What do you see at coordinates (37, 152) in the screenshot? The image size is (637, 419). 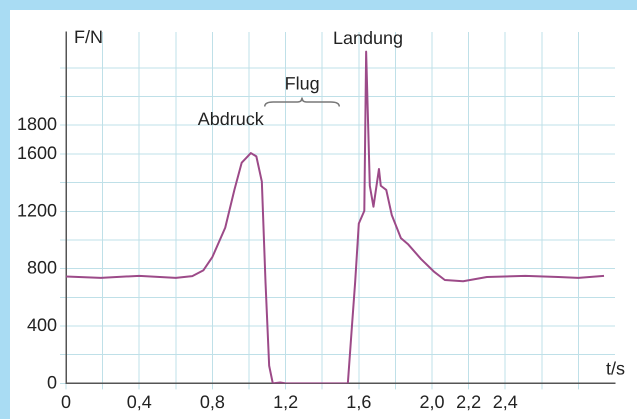 I see `y-tick-label: 1600` at bounding box center [37, 152].